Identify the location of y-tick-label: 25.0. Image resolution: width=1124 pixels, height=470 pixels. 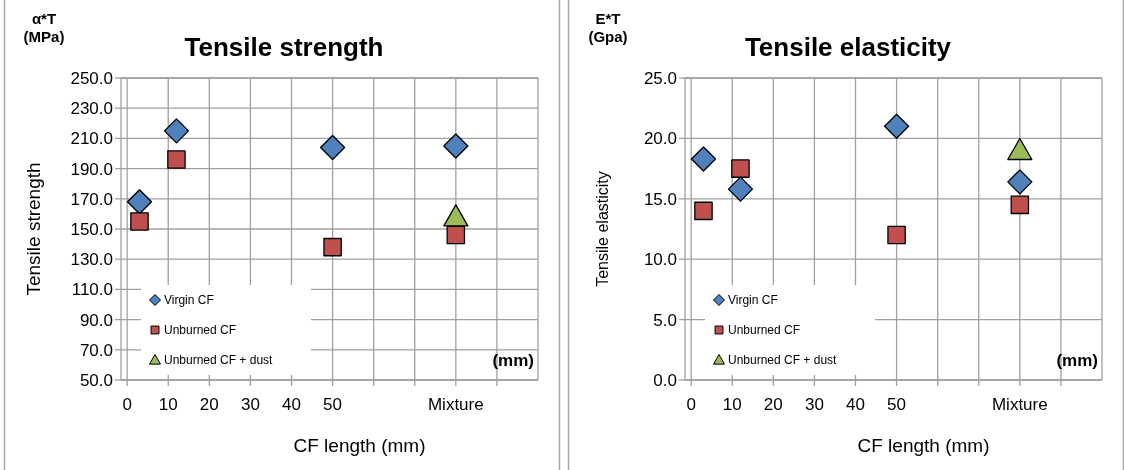
(660, 78).